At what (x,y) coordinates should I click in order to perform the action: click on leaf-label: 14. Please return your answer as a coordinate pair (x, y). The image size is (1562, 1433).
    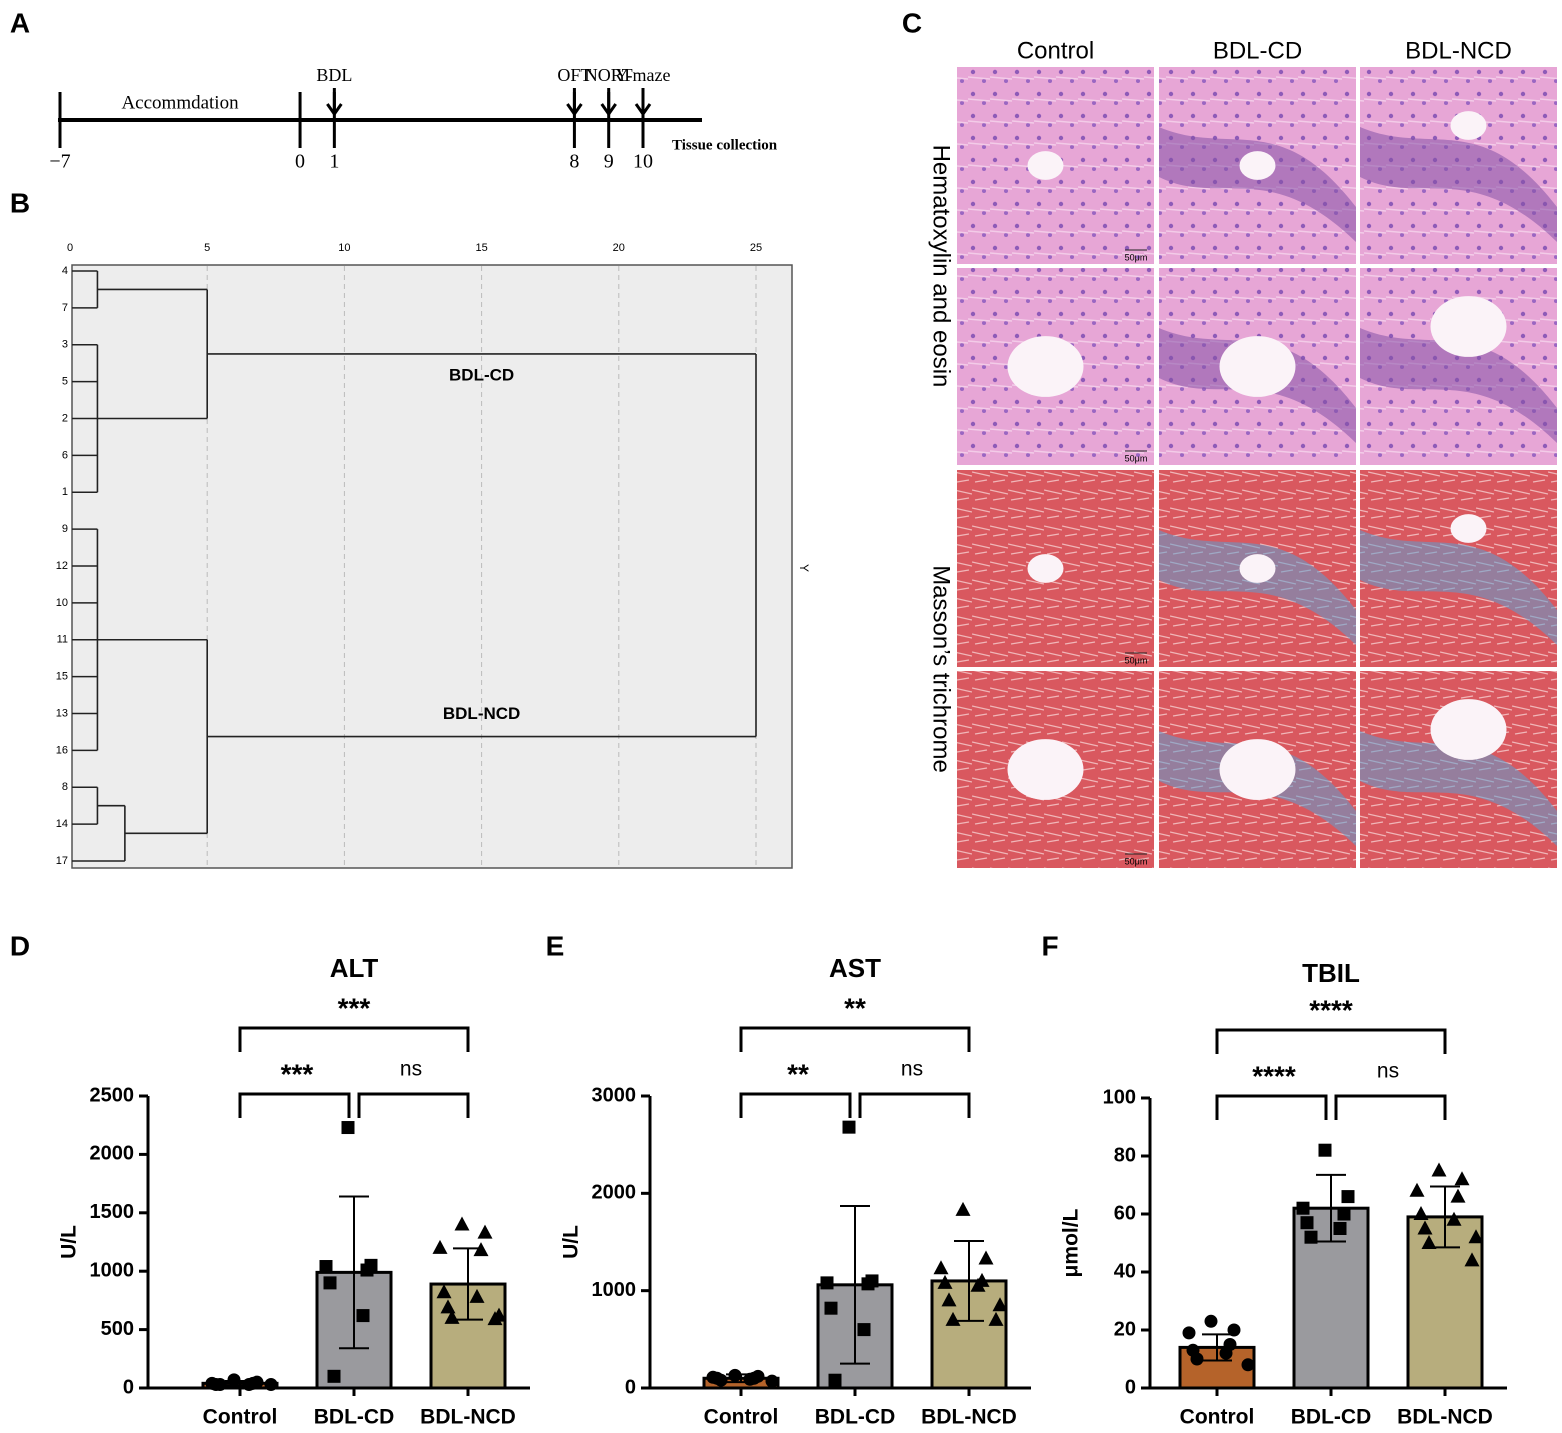
    Looking at the image, I should click on (62, 824).